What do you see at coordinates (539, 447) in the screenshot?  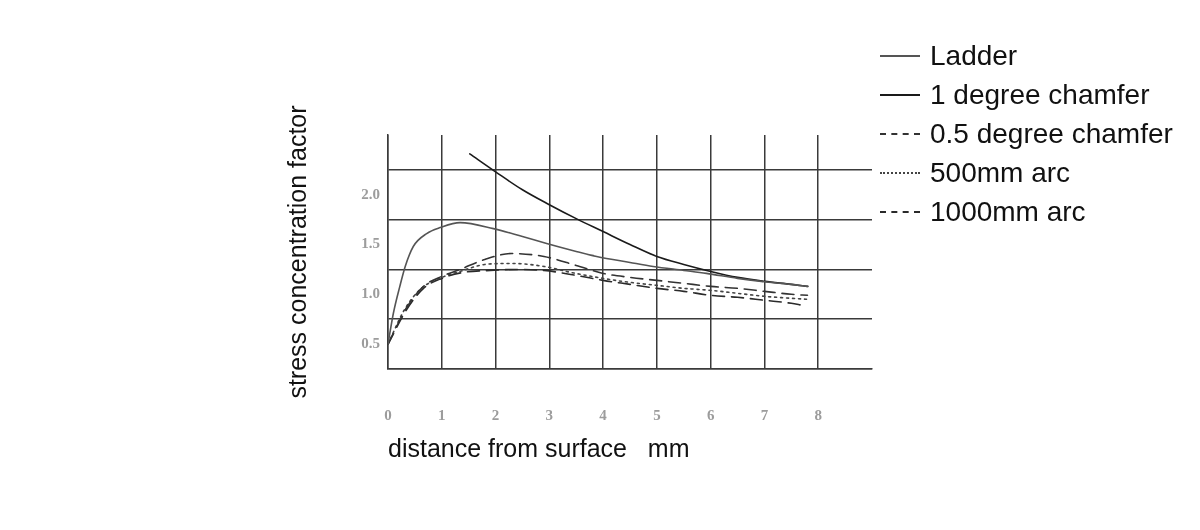 I see `x-axis-title: distance from surface mm` at bounding box center [539, 447].